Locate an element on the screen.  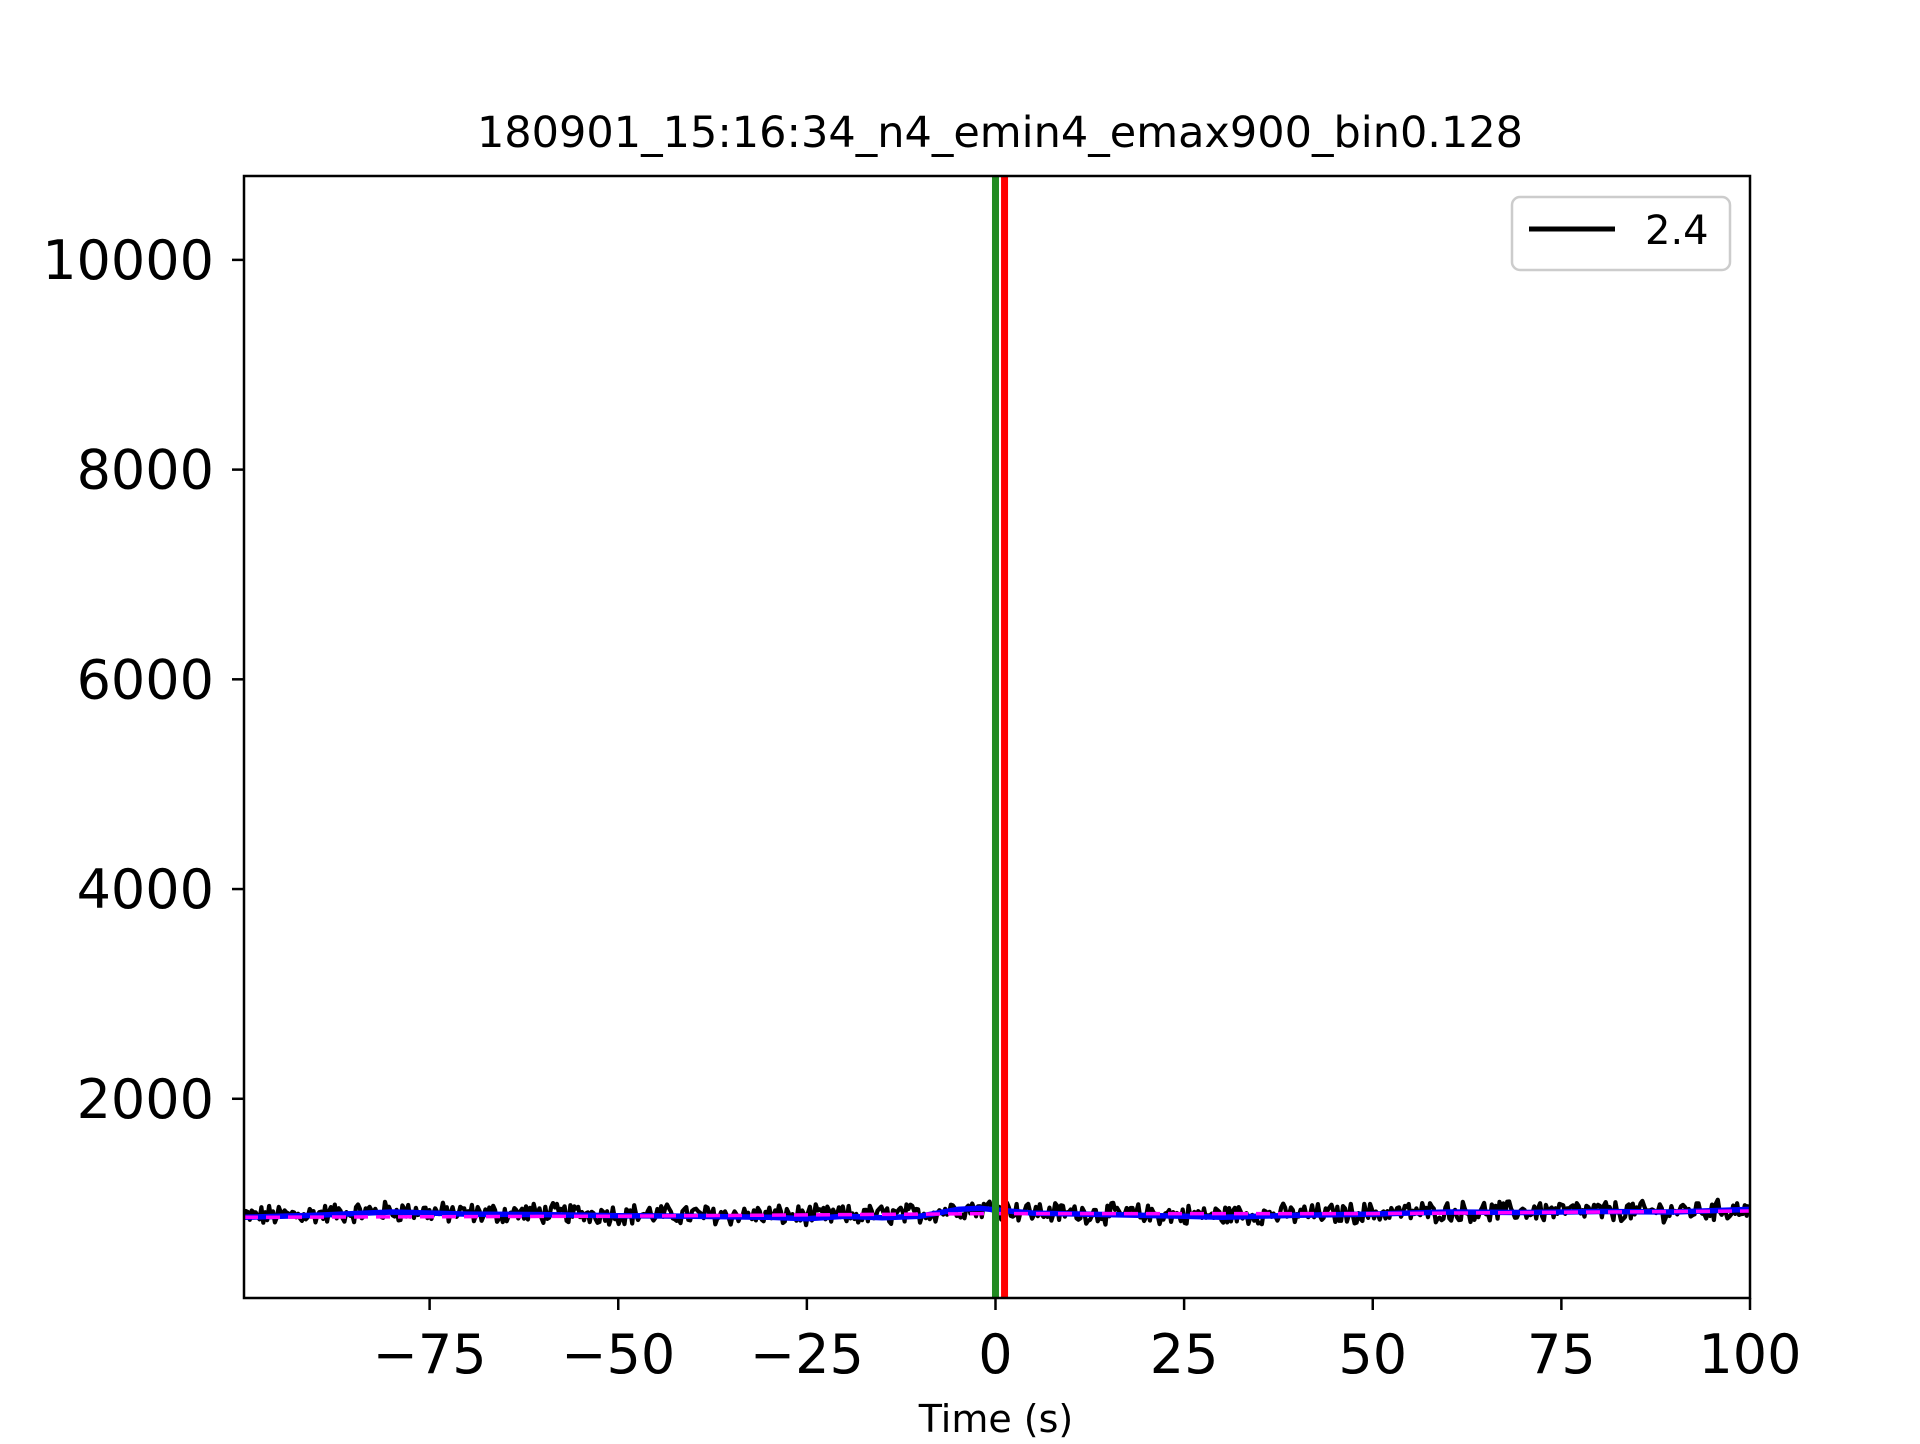
y-tick-label: 6000 is located at coordinates (145, 679).